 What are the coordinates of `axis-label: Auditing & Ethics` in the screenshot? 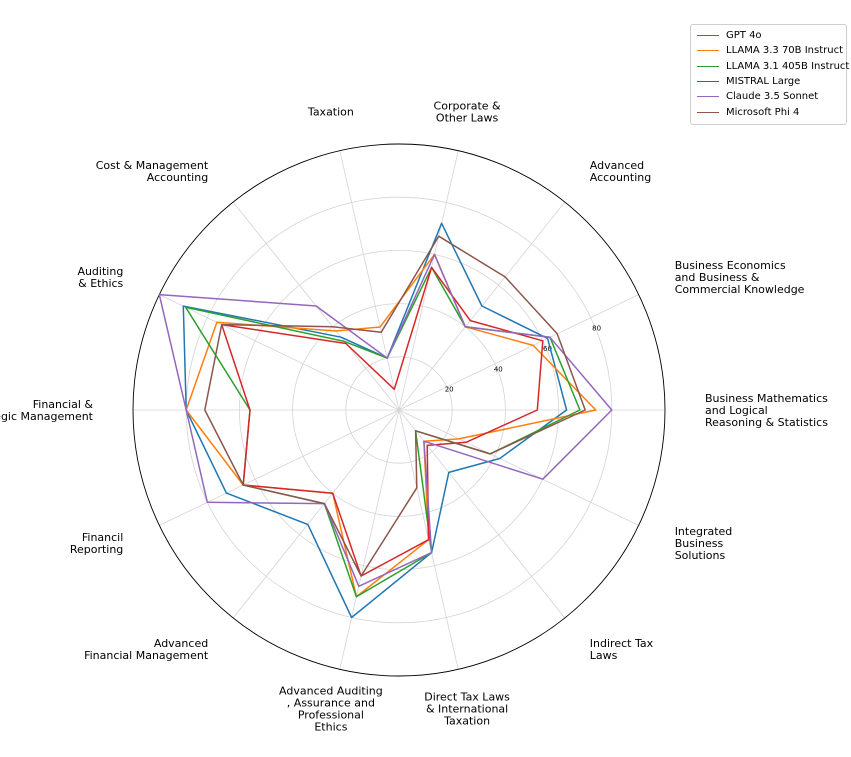 It's located at (100, 277).